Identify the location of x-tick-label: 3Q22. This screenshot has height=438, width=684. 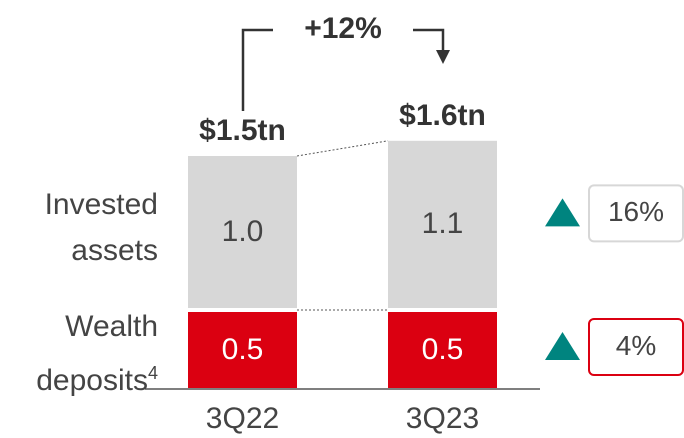
(242, 418).